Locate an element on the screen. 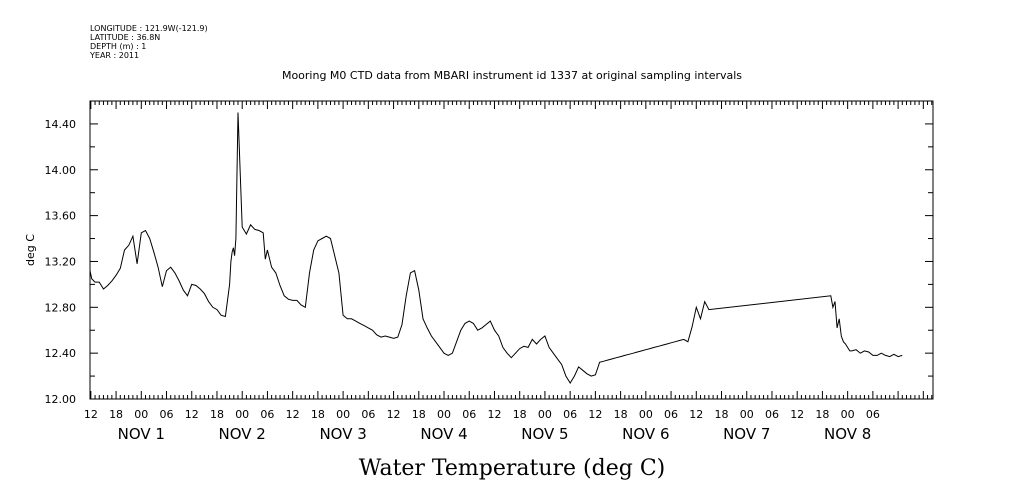  y-tick-label: 12.80 is located at coordinates (61, 307).